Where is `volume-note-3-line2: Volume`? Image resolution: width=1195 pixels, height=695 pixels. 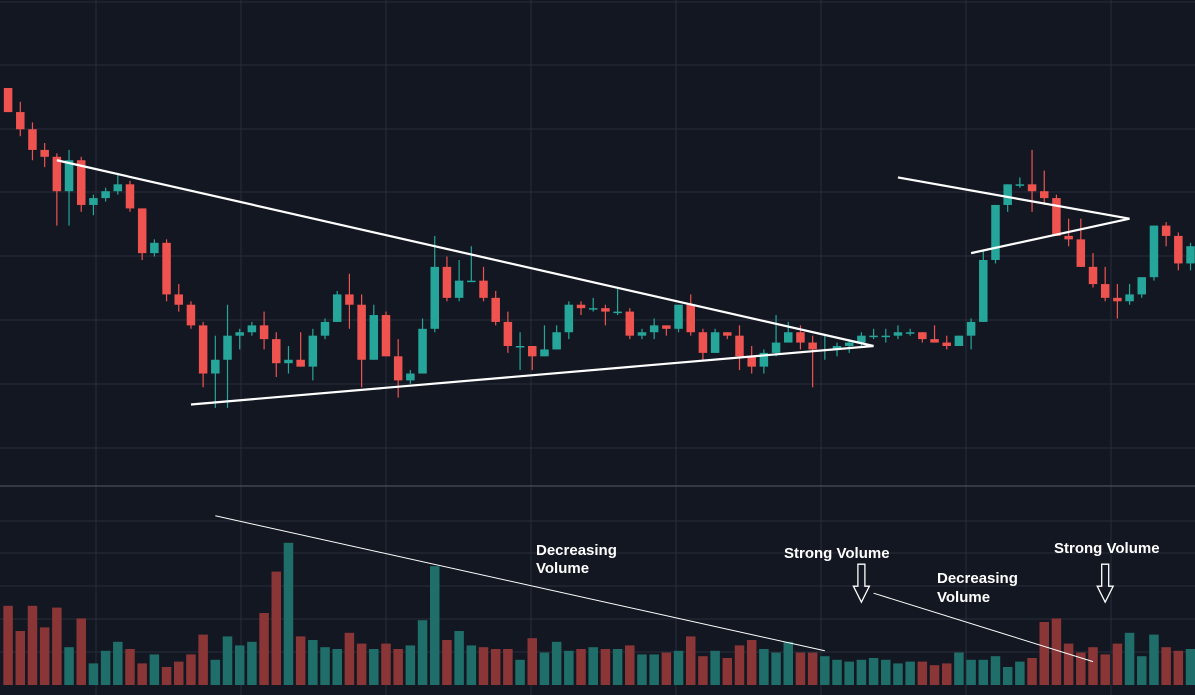 volume-note-3-line2: Volume is located at coordinates (963, 597).